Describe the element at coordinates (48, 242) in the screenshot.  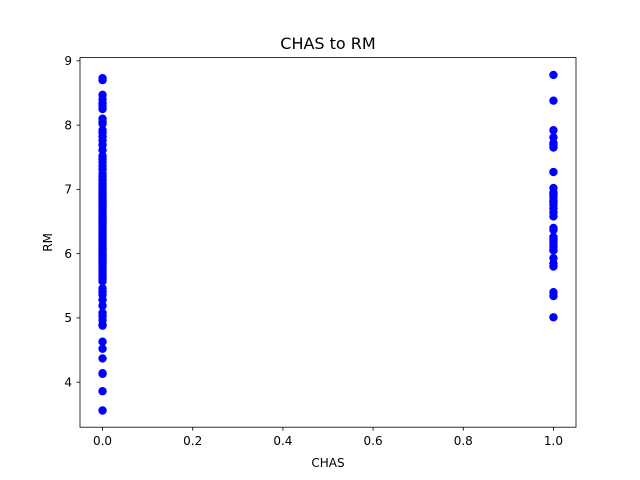
I see `y-axis-label: RM` at that location.